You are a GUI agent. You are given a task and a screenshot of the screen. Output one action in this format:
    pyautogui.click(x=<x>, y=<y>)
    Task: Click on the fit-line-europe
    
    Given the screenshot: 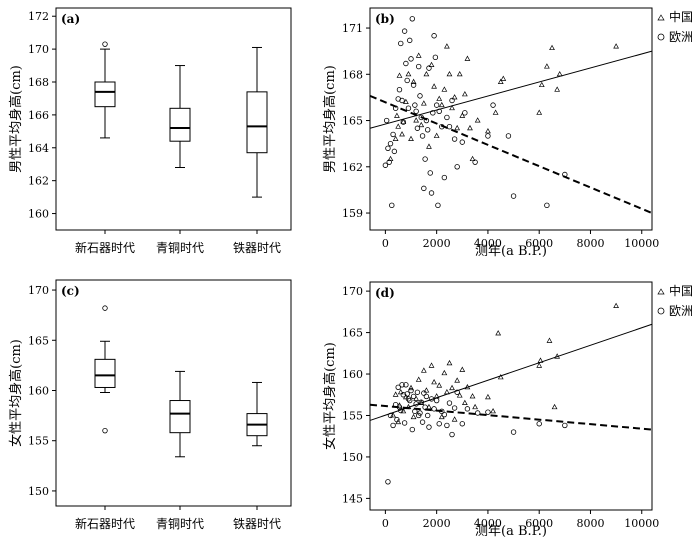 What is the action you would take?
    pyautogui.click(x=511, y=417)
    